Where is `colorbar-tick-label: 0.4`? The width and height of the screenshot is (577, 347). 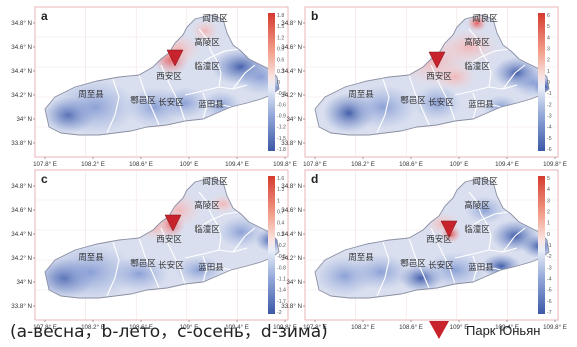 colorbar-tick-label: 0.4 is located at coordinates (280, 224).